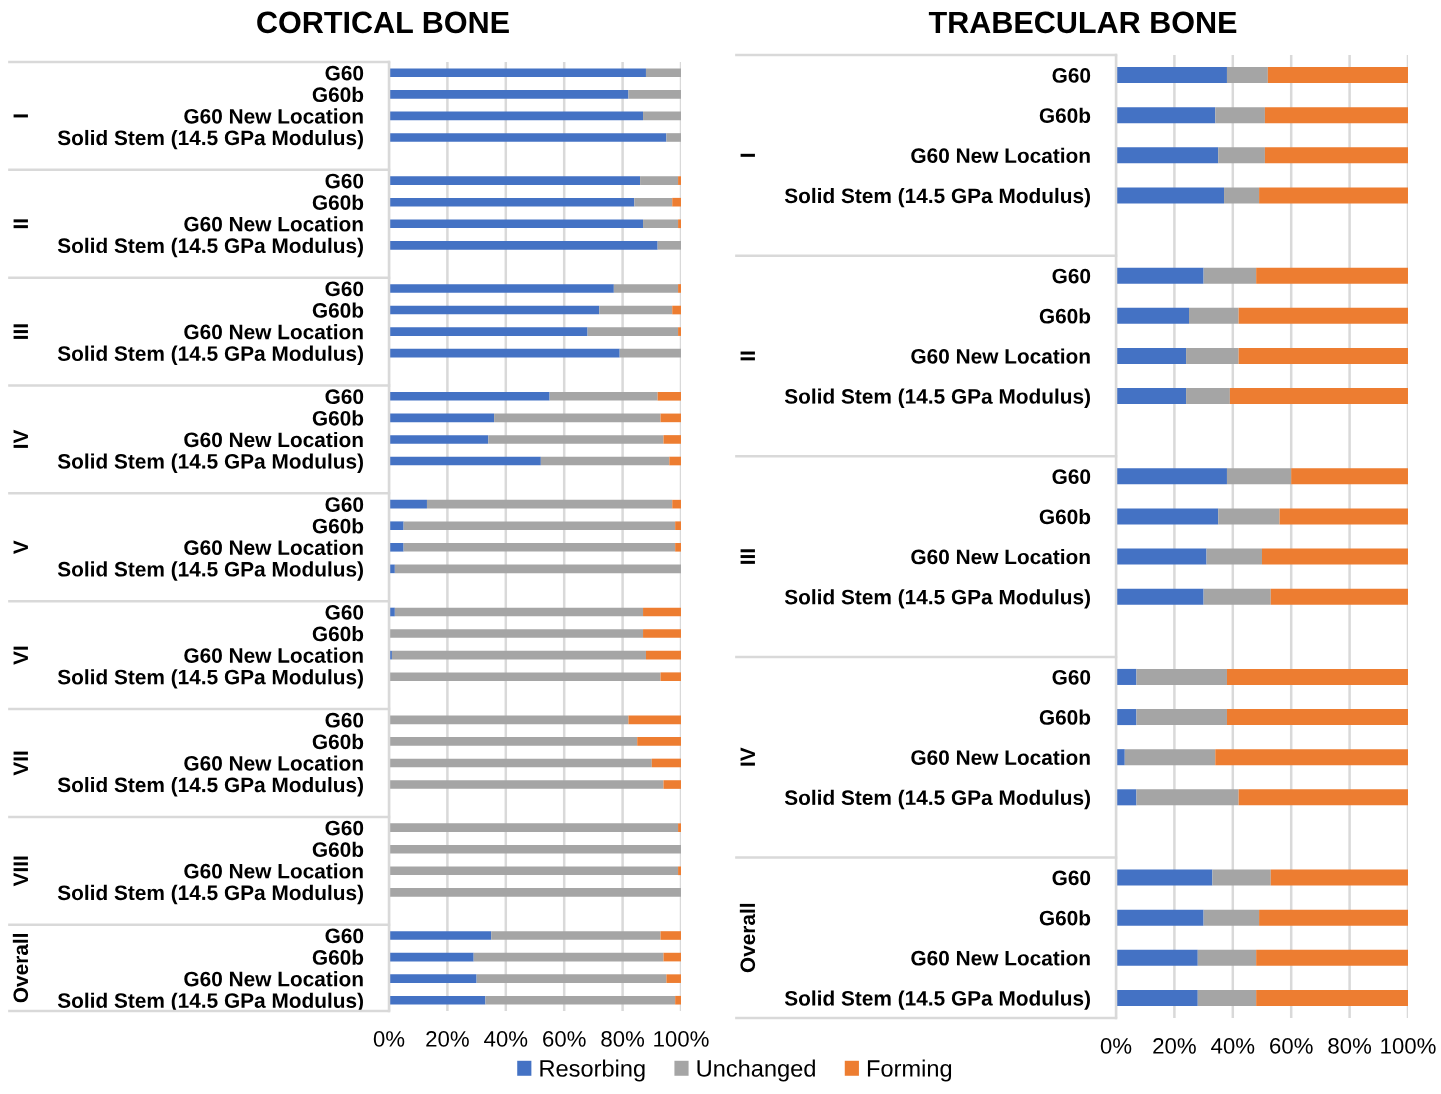  I want to click on x-tick-label: 80%, so click(623, 1039).